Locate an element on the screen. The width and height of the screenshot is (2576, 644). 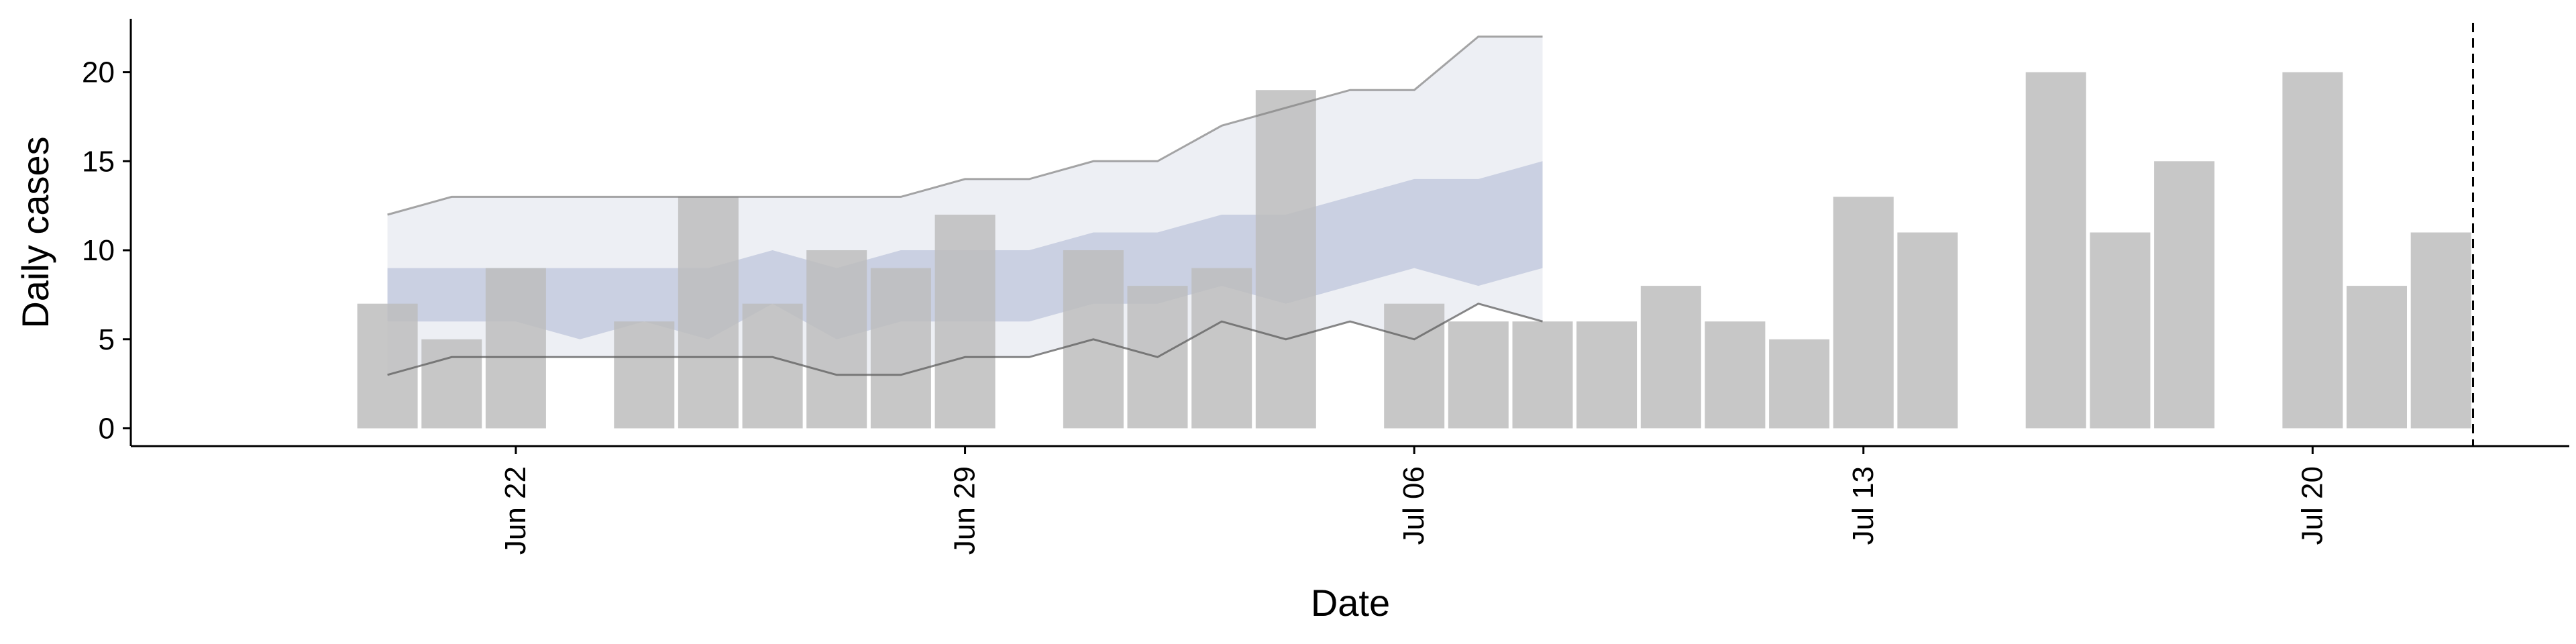
x-tick-label: Jul 06 is located at coordinates (1413, 505).